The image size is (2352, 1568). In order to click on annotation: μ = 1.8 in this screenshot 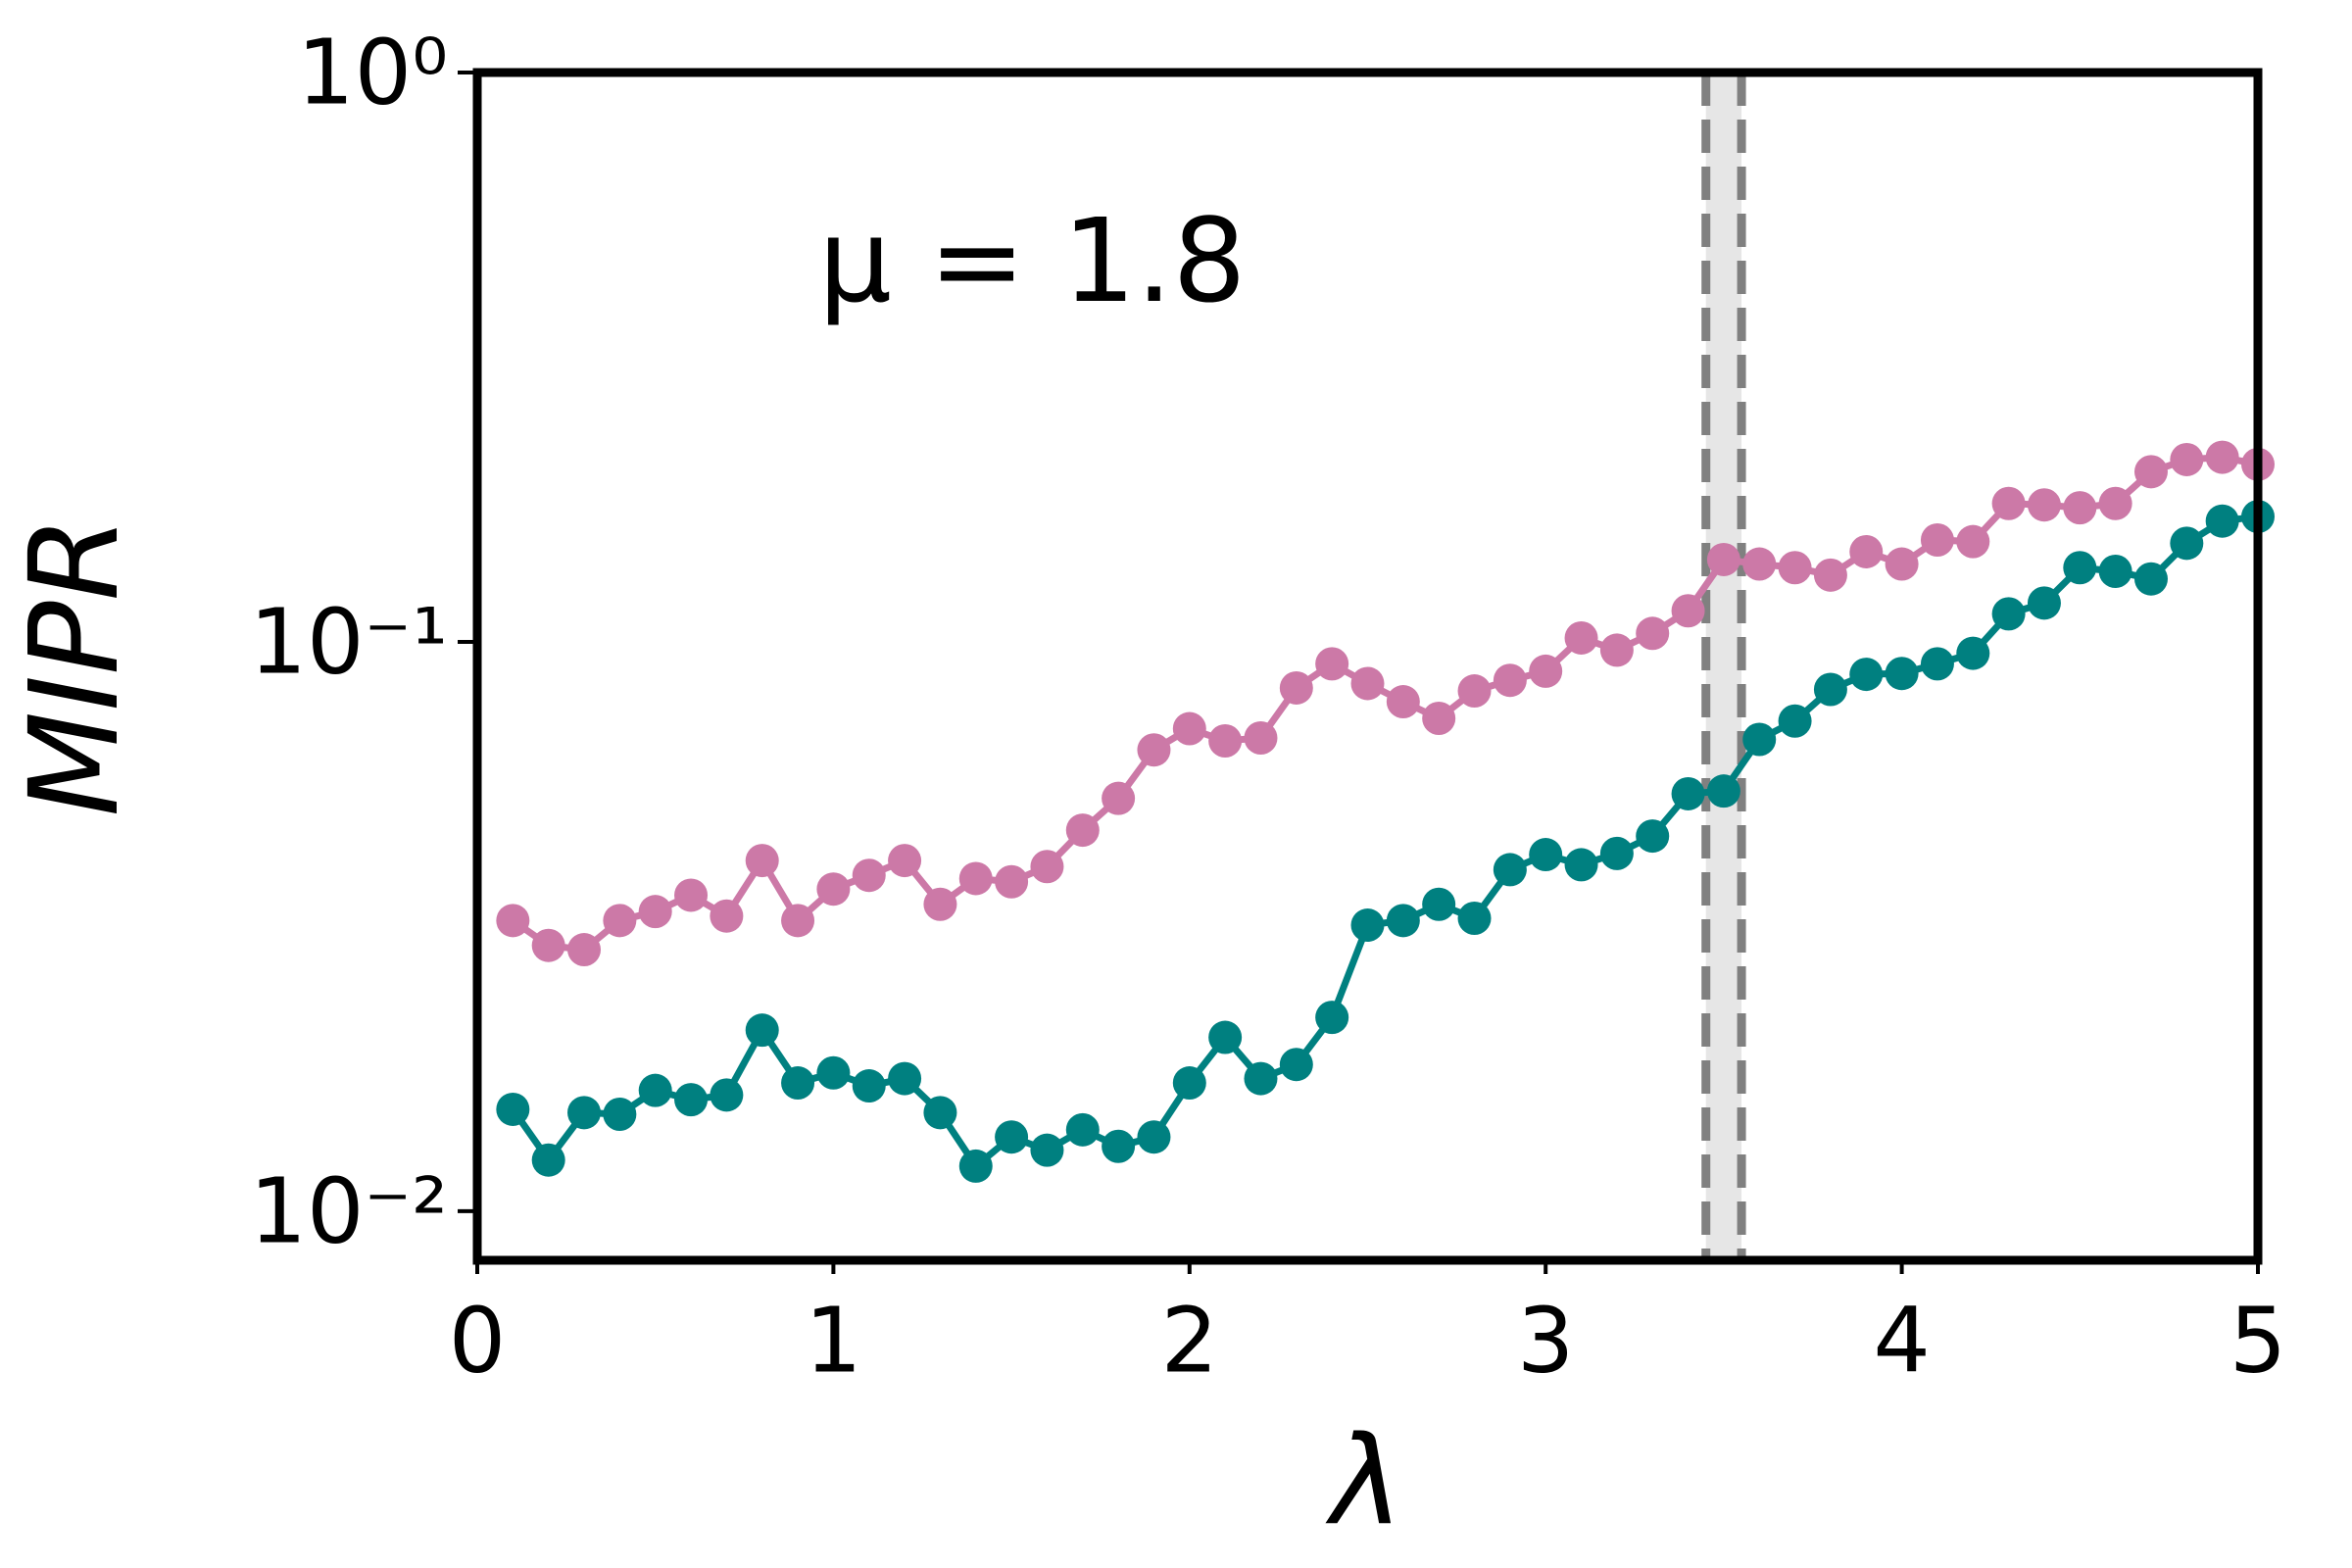, I will do `click(1032, 260)`.